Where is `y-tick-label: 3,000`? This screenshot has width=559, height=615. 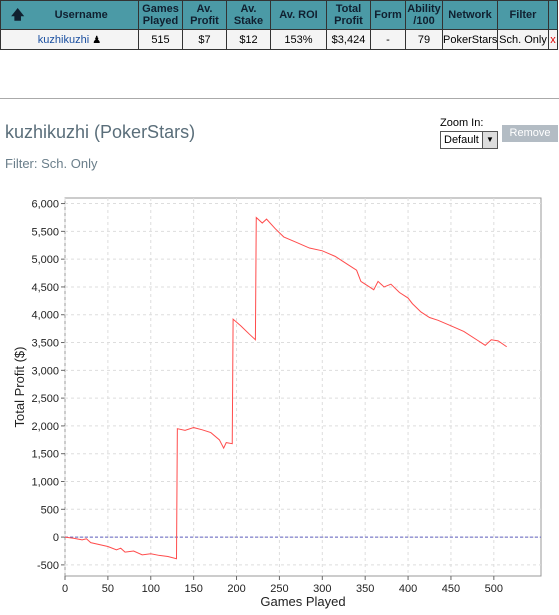 y-tick-label: 3,000 is located at coordinates (45, 371).